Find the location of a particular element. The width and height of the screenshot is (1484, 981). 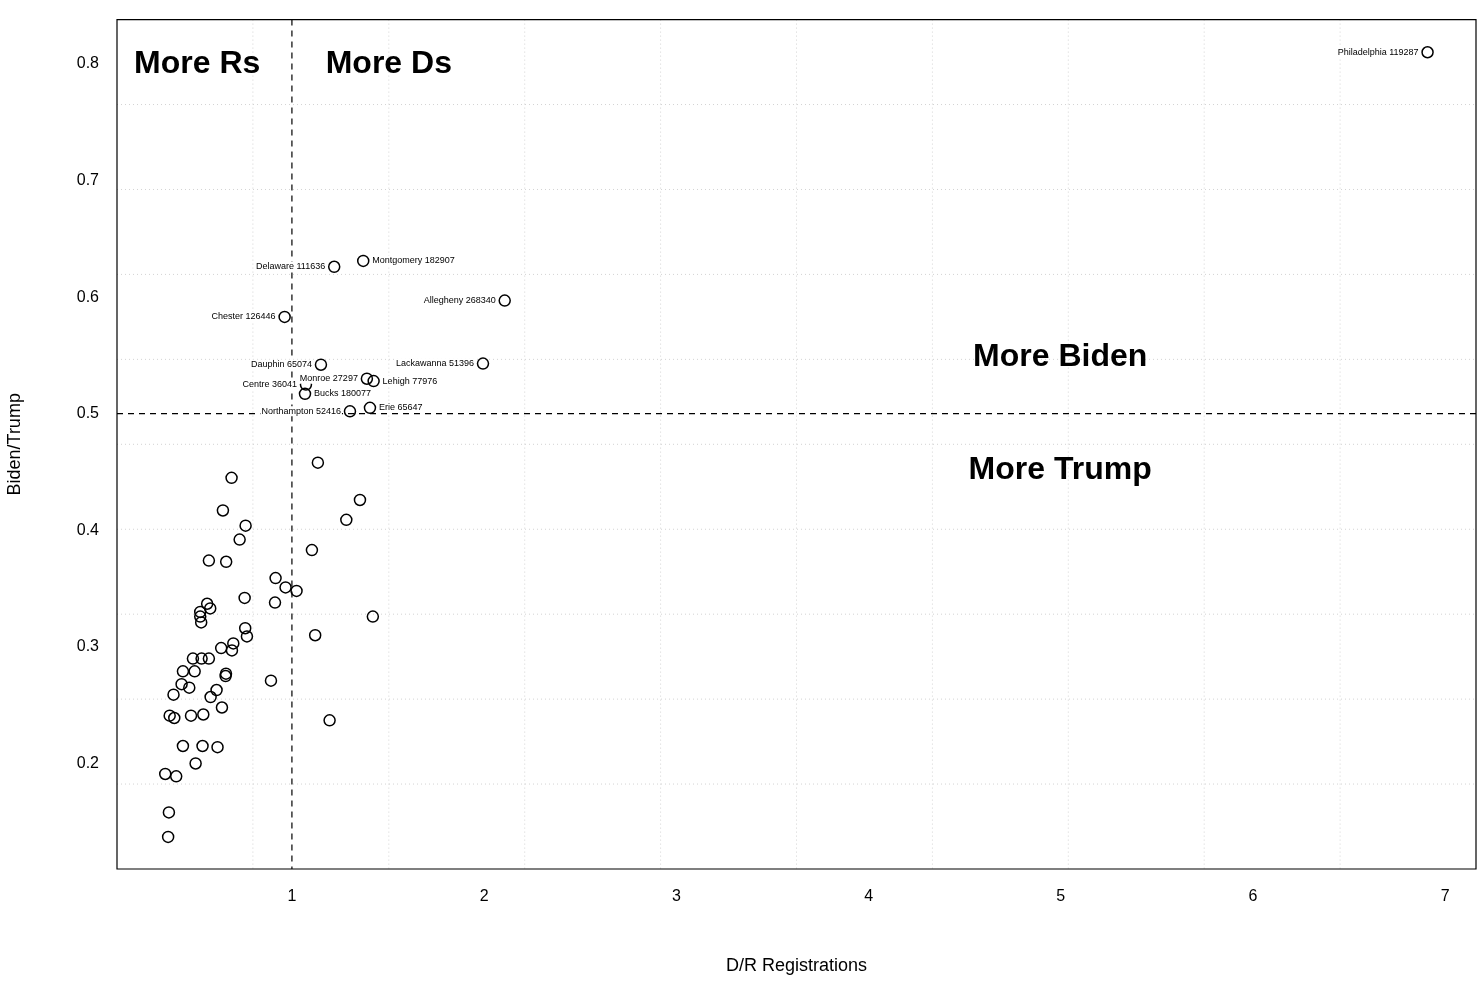

x-axis-title: D/R Registrations is located at coordinates (796, 965).